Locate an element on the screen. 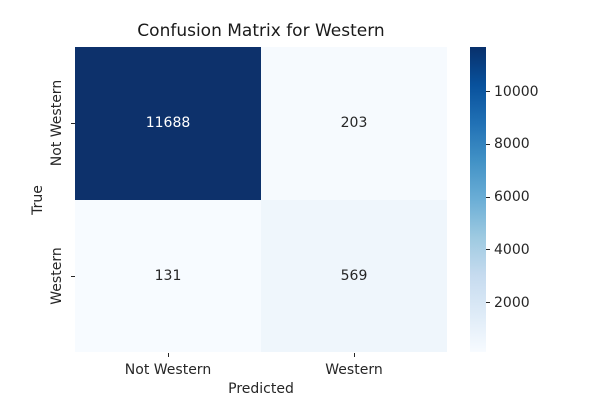  colorbar-tick-label: 2000 is located at coordinates (512, 302).